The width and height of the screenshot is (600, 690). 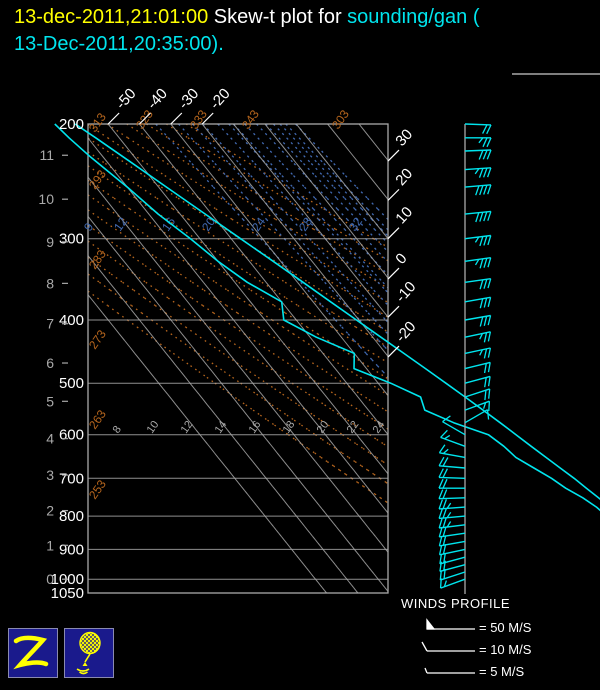 What do you see at coordinates (71, 435) in the screenshot?
I see `svg-text: 600` at bounding box center [71, 435].